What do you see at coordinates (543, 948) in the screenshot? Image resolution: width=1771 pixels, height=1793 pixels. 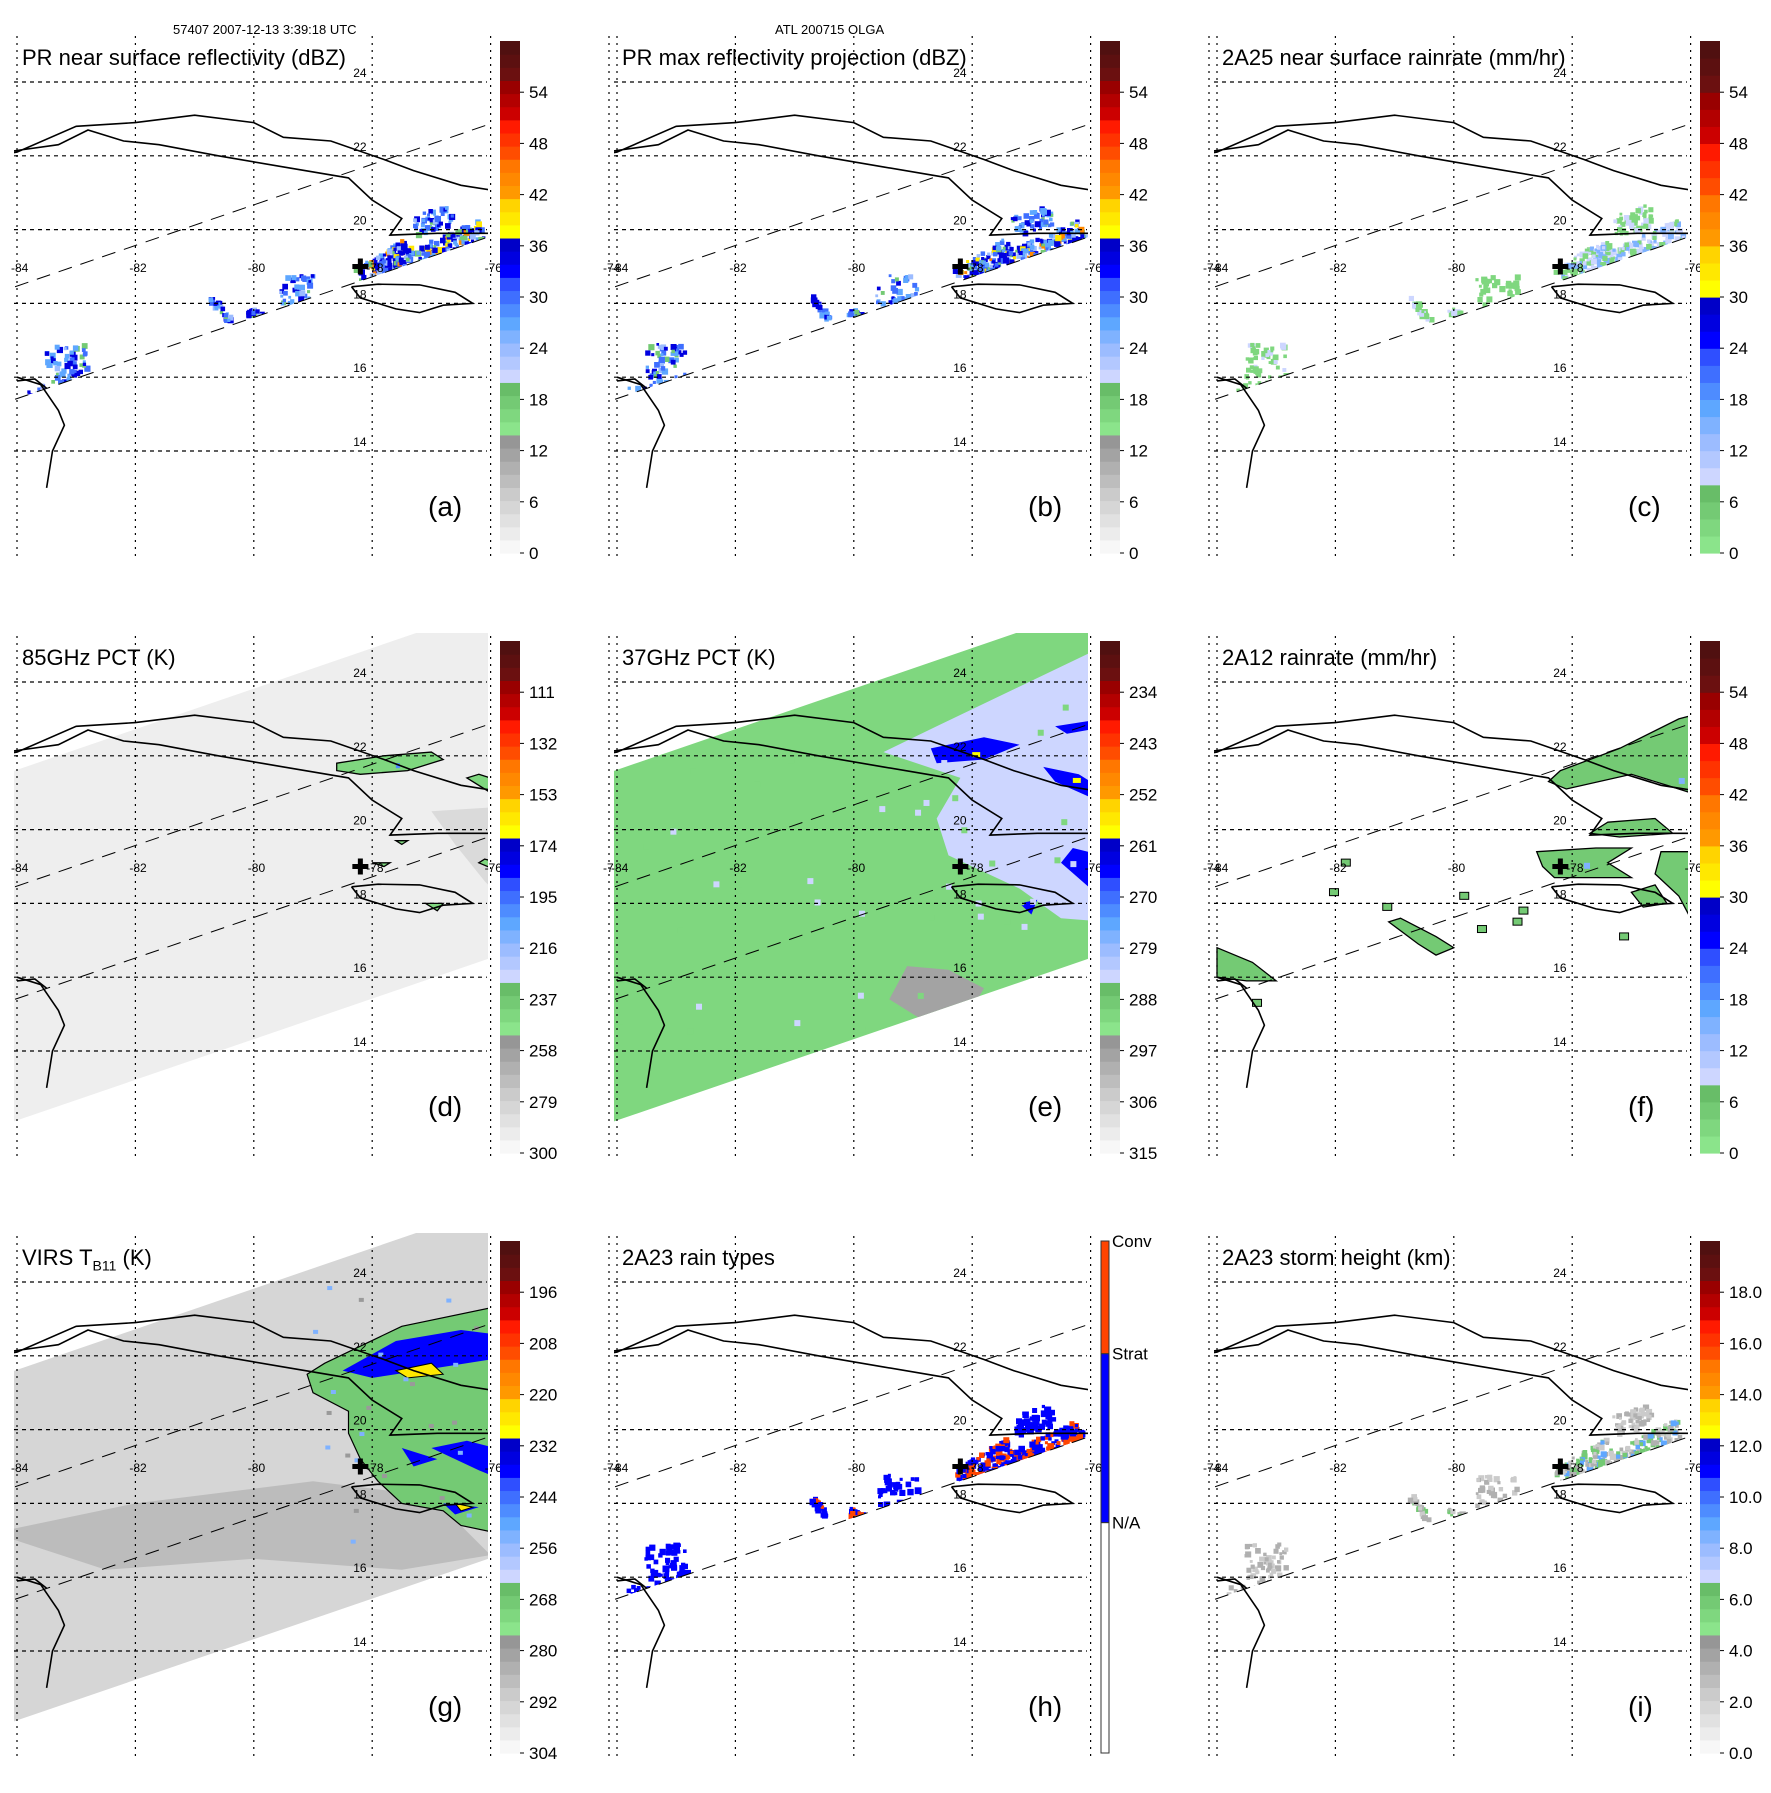 I see `colorbar-tick-label: 216` at bounding box center [543, 948].